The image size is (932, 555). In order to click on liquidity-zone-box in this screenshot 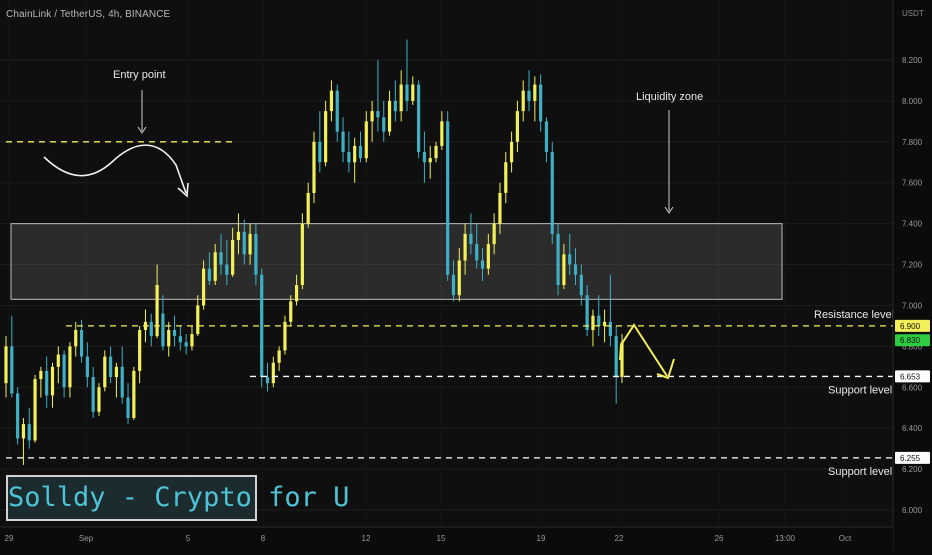, I will do `click(396, 261)`.